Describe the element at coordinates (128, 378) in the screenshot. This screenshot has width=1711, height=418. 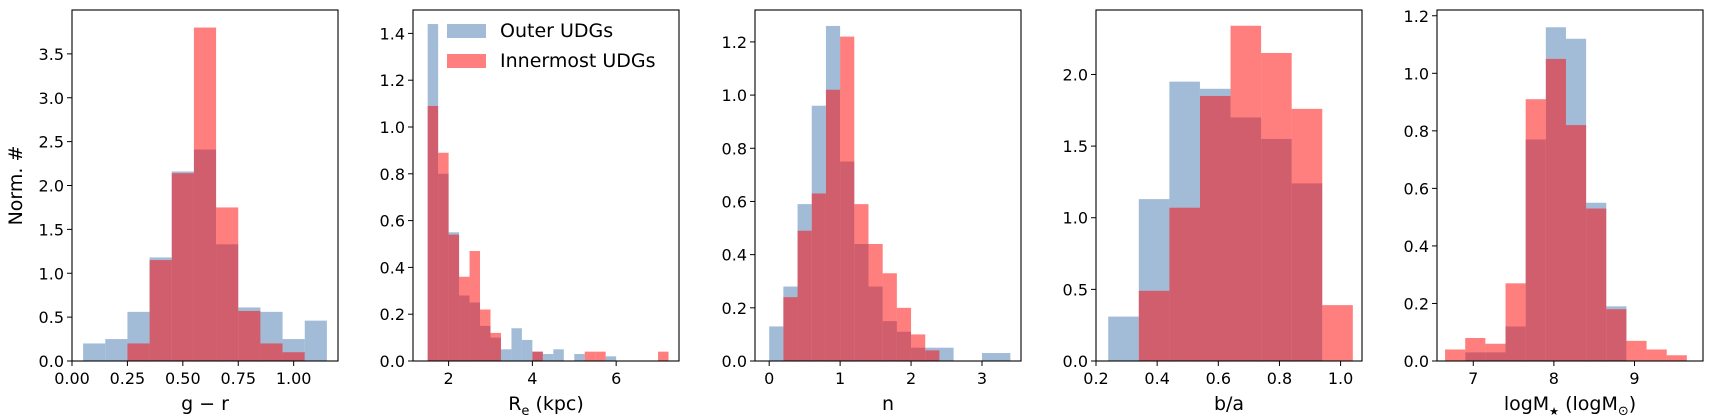
I see `x-tick-label: 0.25` at that location.